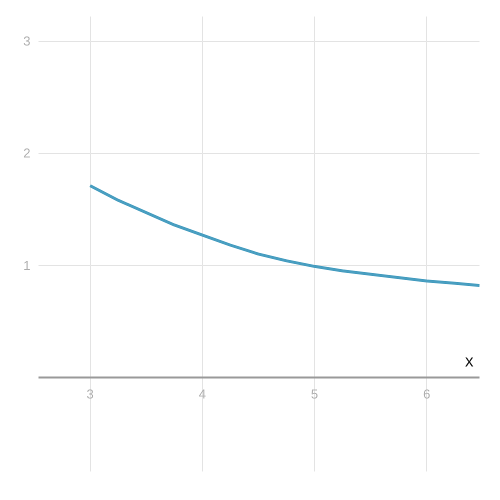  I want to click on x-tick-label: 6, so click(426, 394).